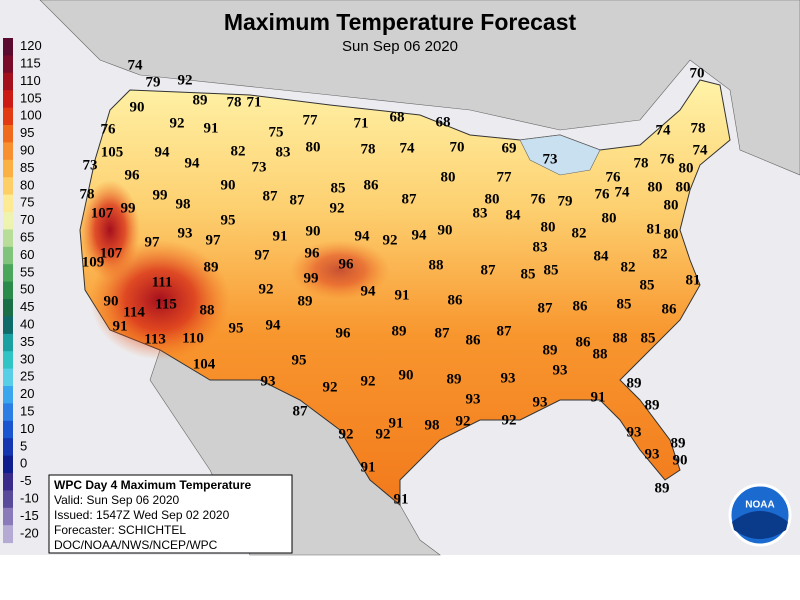  Describe the element at coordinates (102, 213) in the screenshot. I see `station-temp: 107` at that location.